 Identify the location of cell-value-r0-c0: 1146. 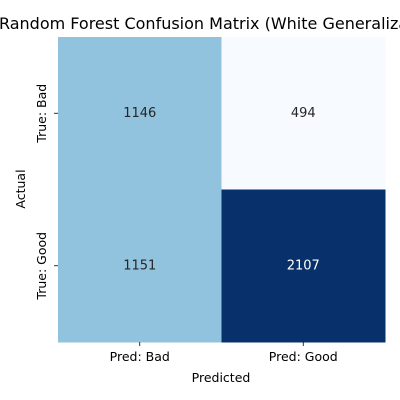
(139, 113).